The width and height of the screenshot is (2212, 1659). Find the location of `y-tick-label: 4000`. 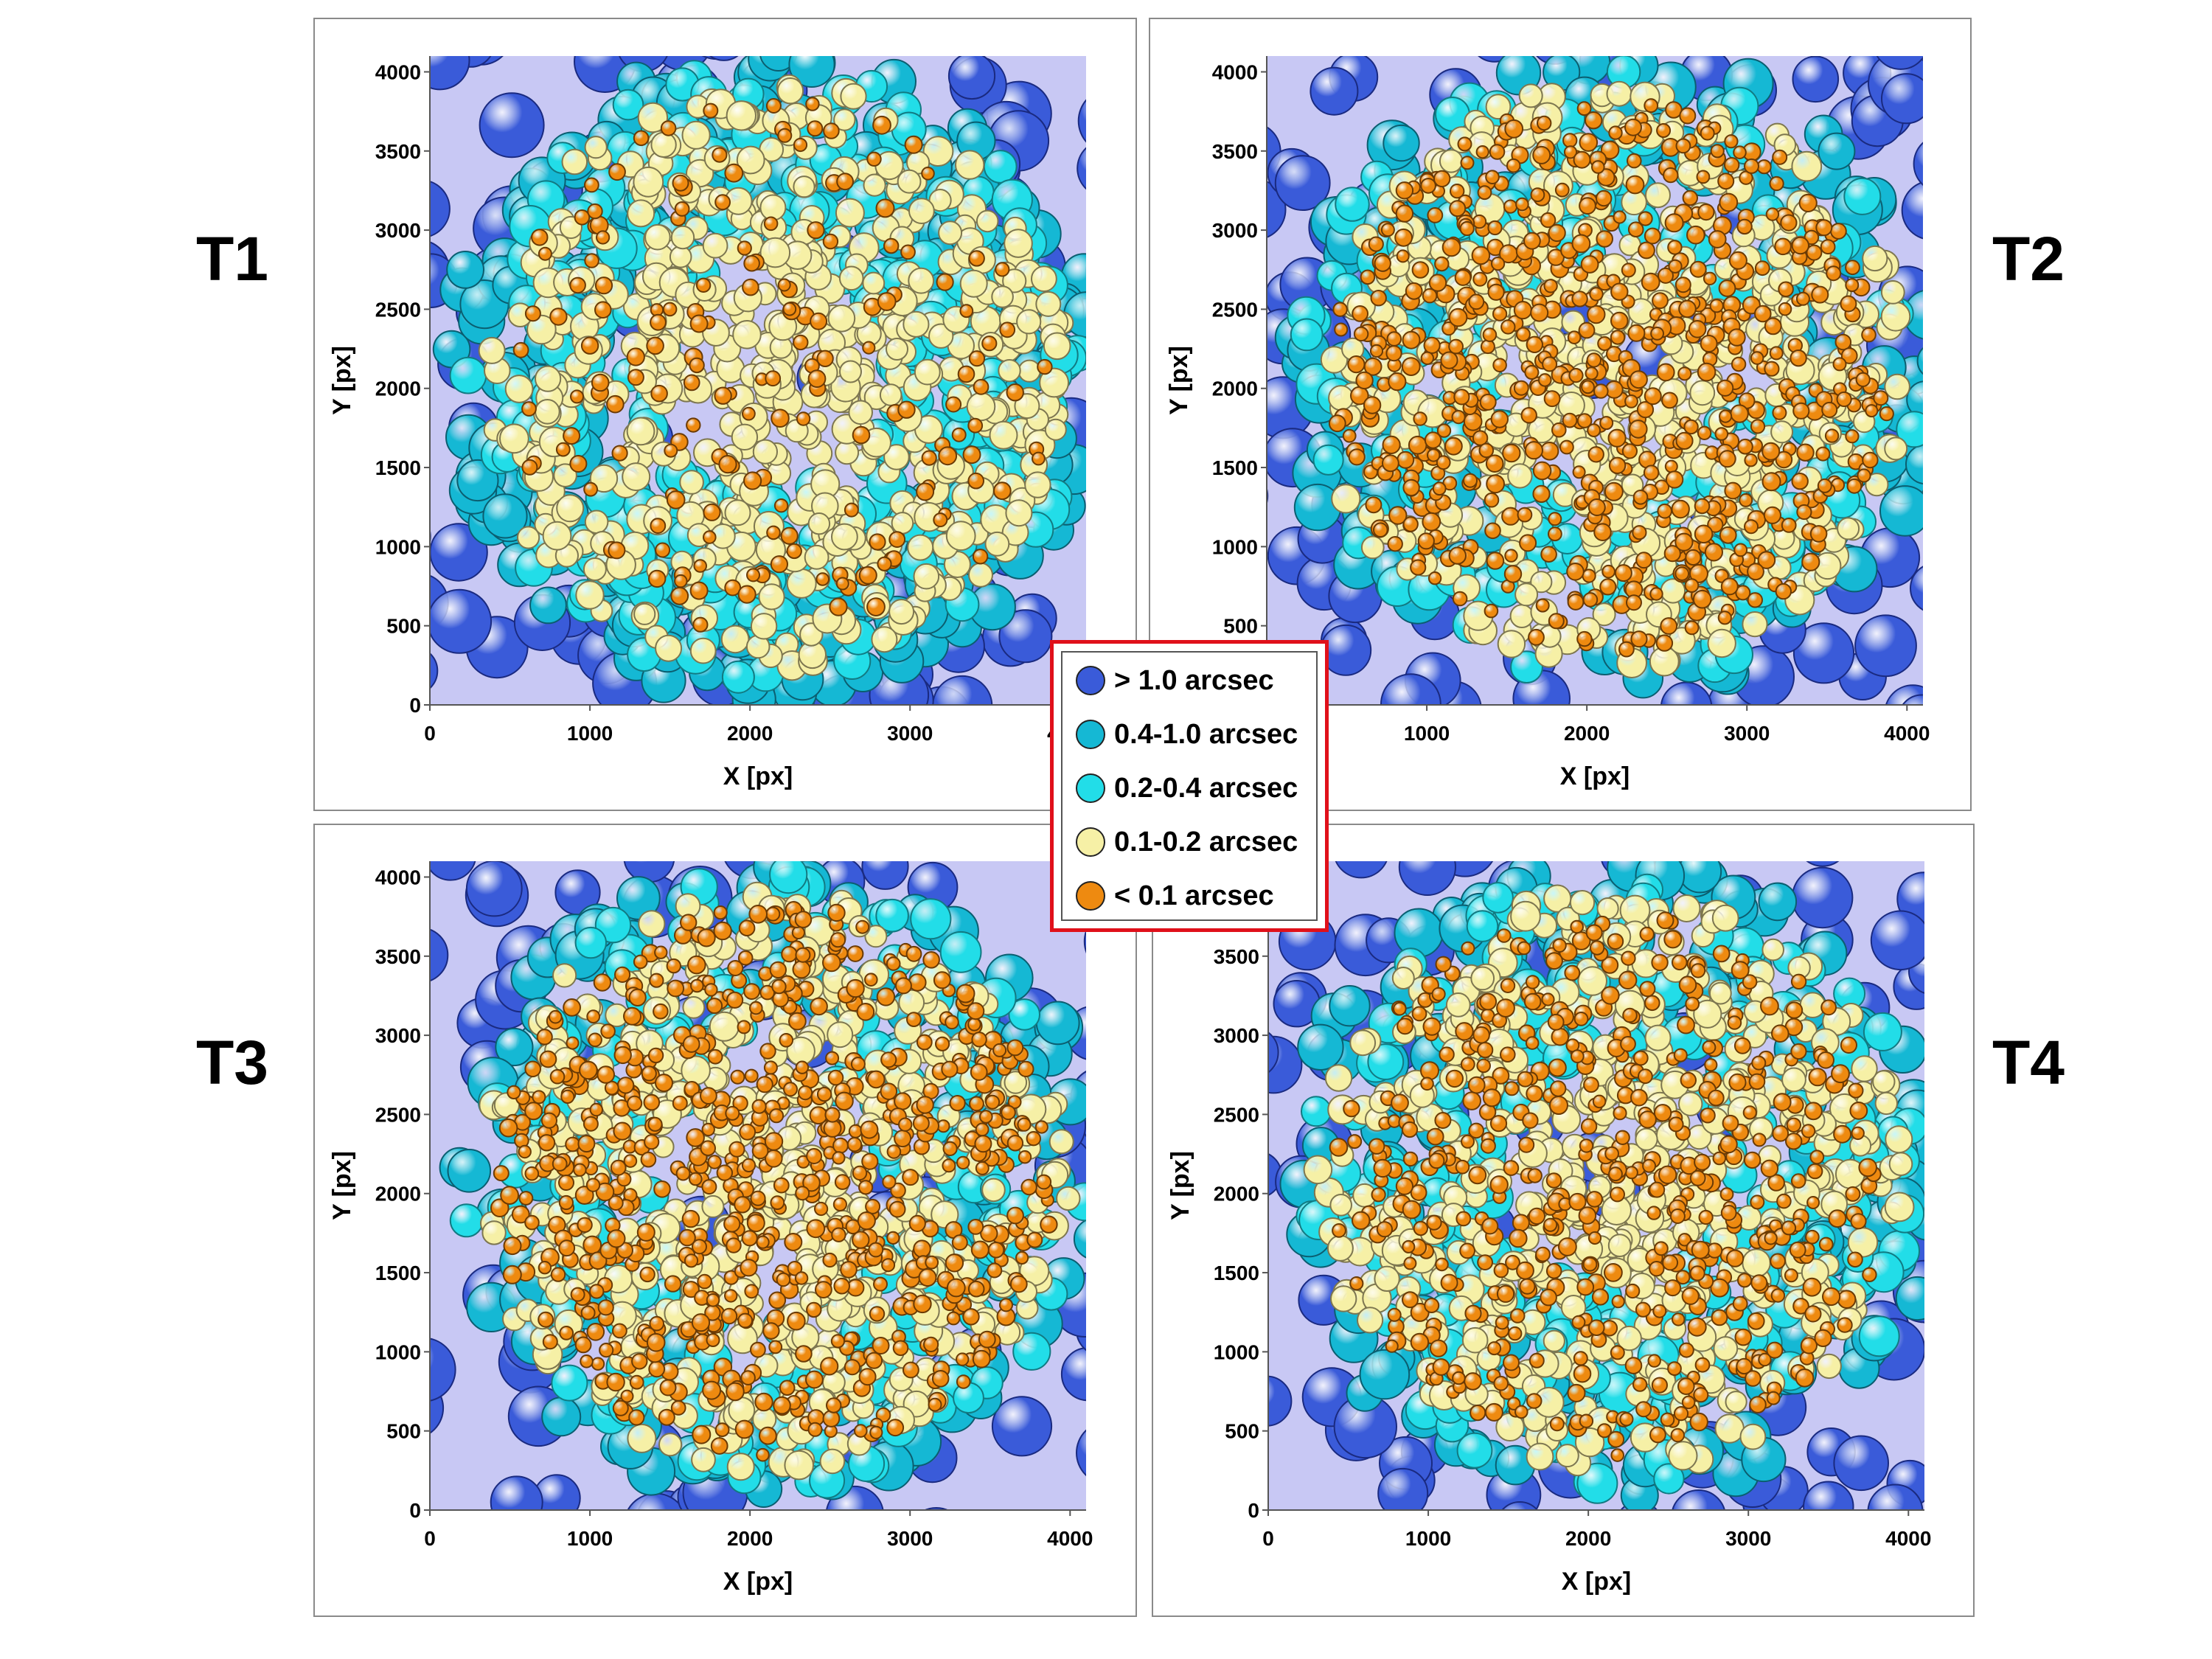

y-tick-label: 4000 is located at coordinates (1235, 71).